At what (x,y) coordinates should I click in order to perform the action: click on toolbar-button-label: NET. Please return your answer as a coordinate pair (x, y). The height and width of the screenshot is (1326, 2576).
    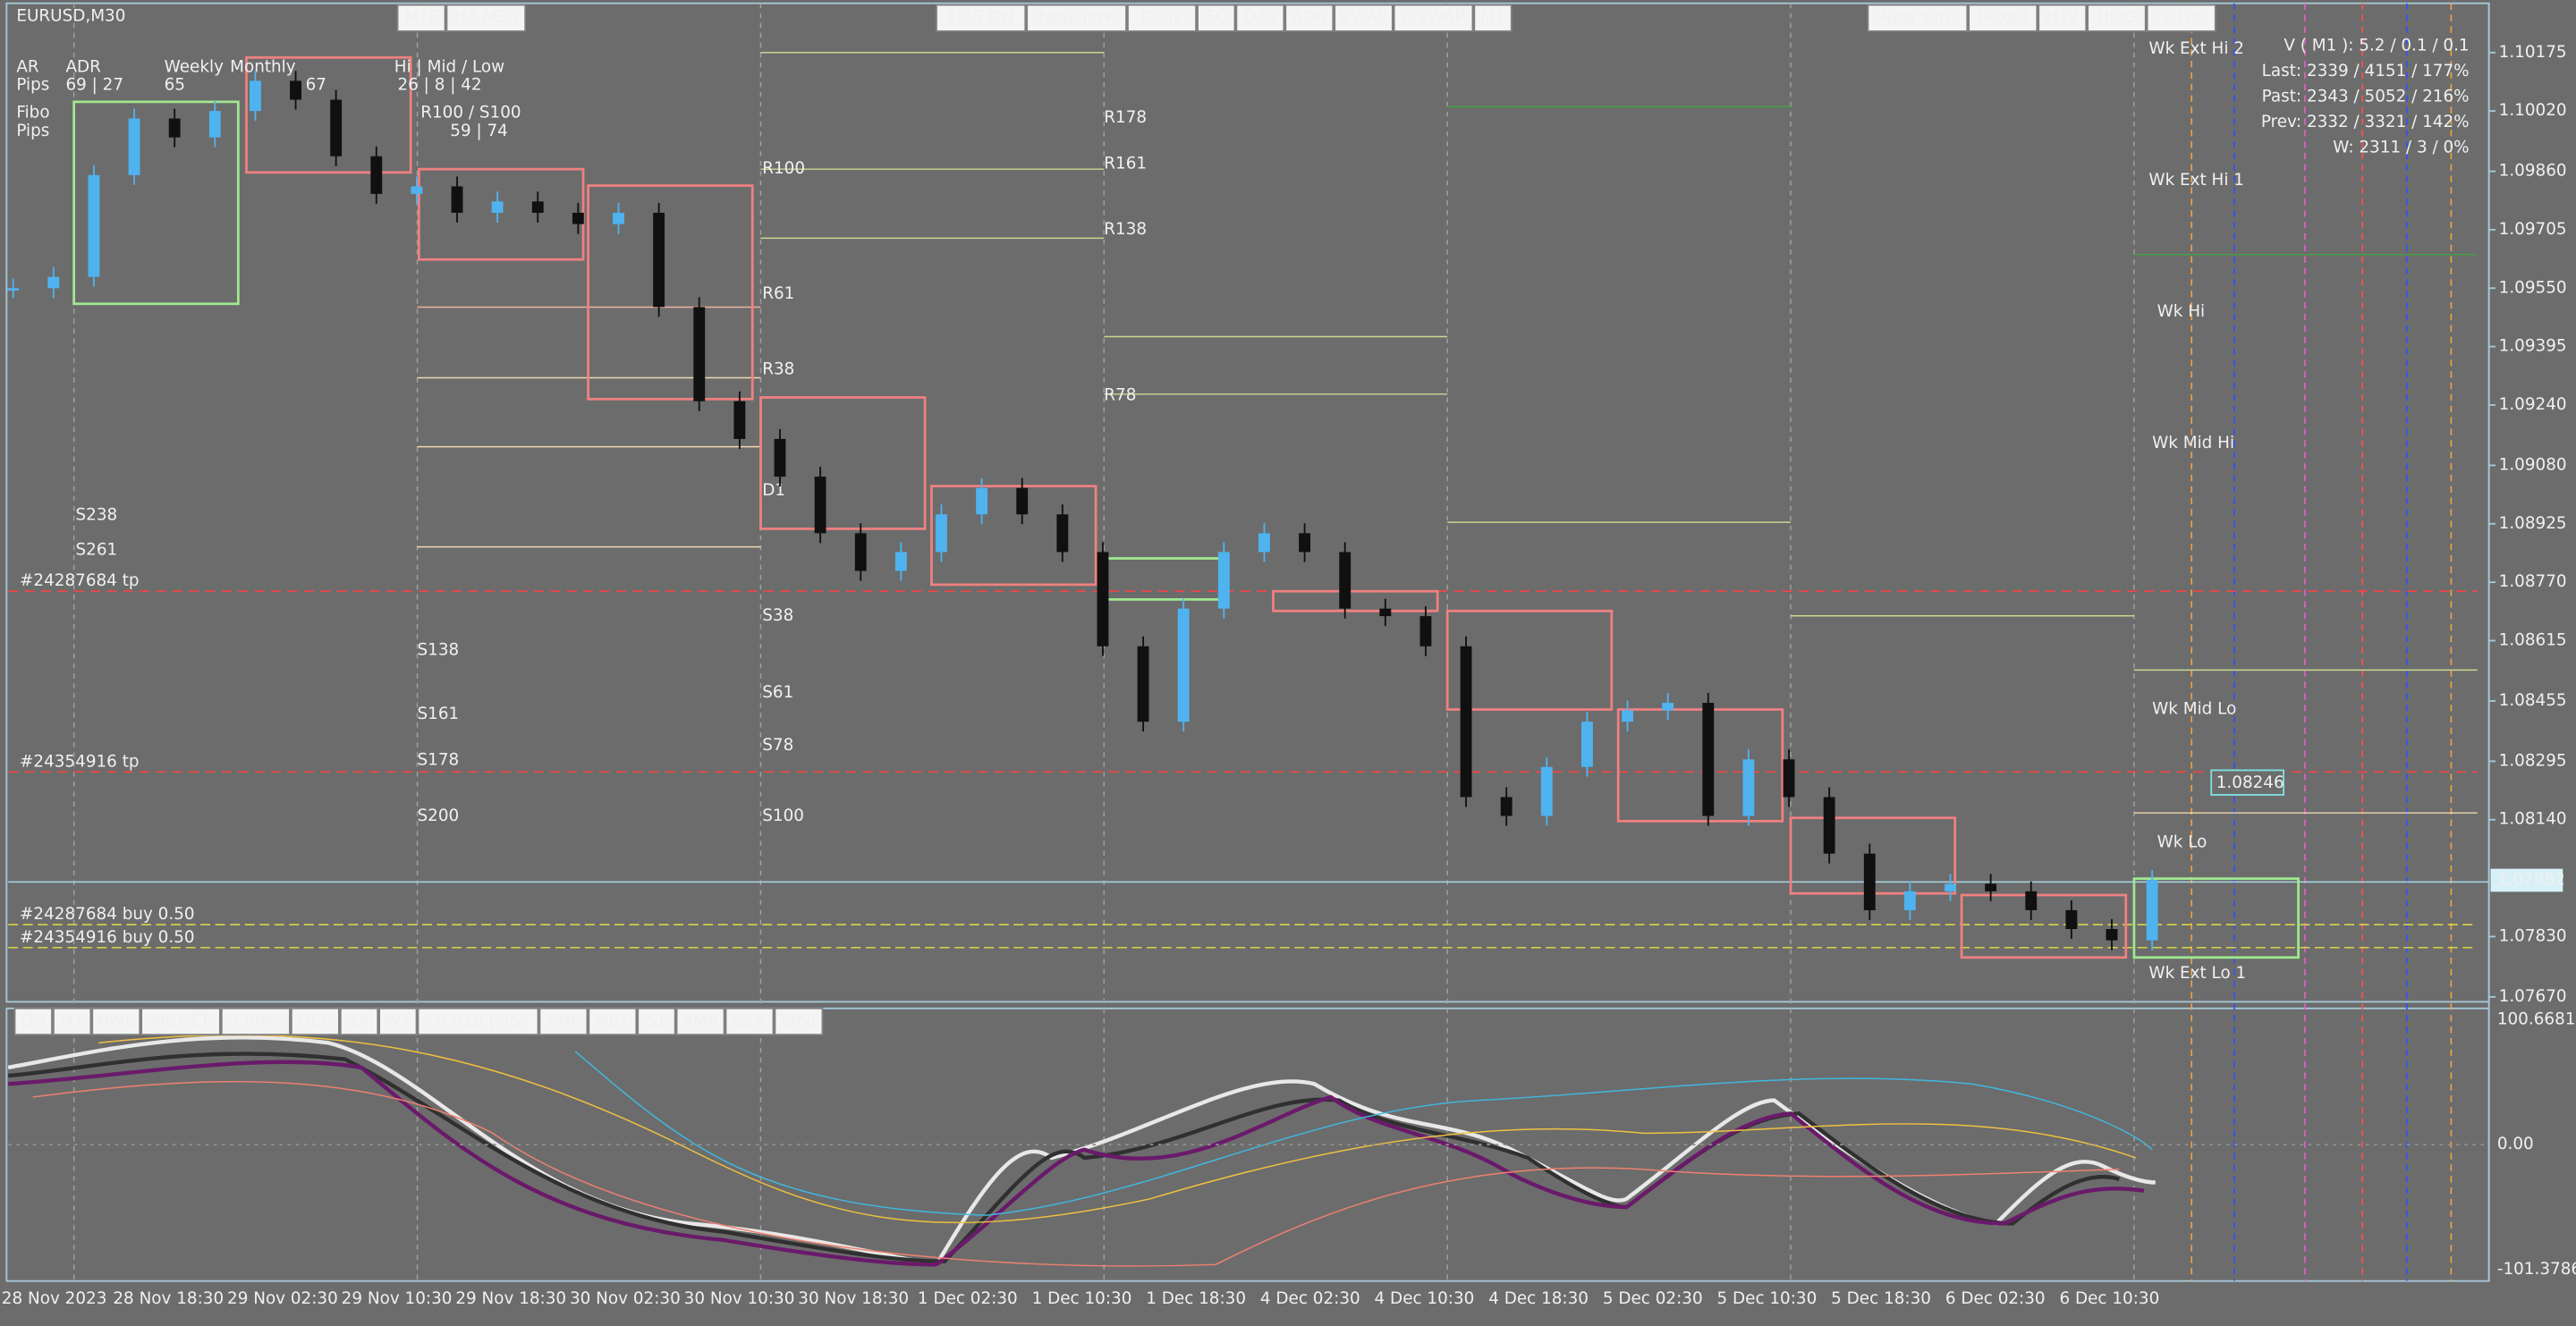
    Looking at the image, I should click on (613, 1020).